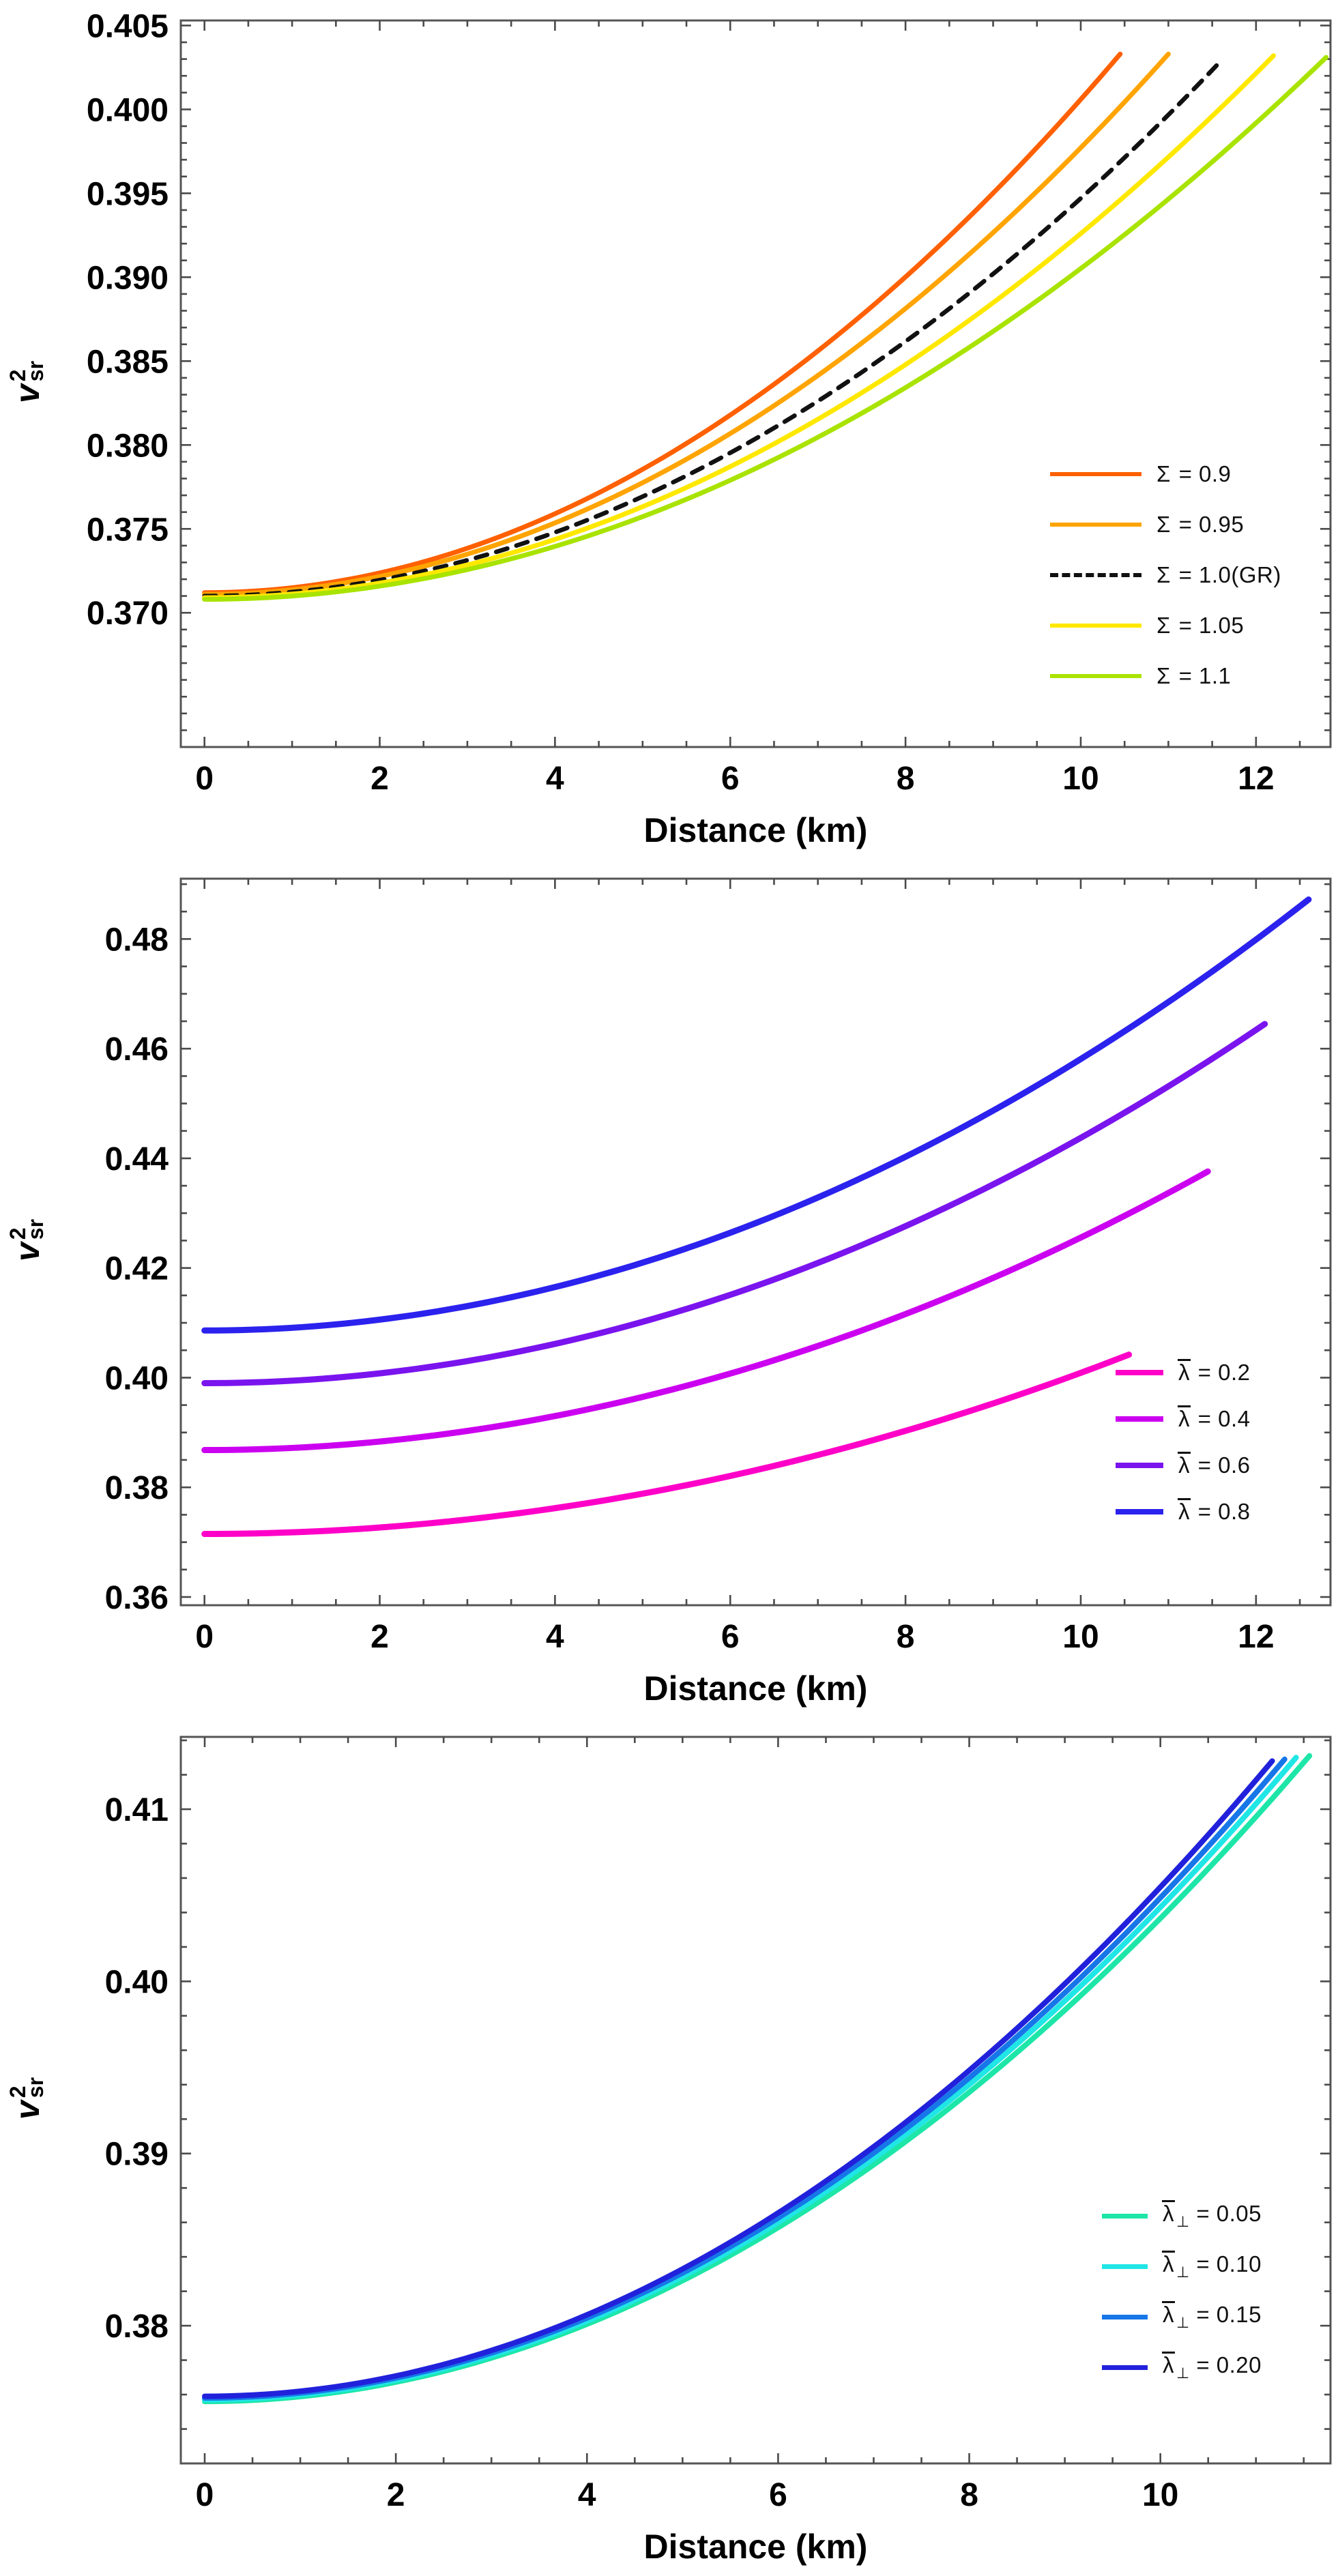 The width and height of the screenshot is (1338, 2576). Describe the element at coordinates (137, 1810) in the screenshot. I see `y-tick-label: 0.41` at that location.